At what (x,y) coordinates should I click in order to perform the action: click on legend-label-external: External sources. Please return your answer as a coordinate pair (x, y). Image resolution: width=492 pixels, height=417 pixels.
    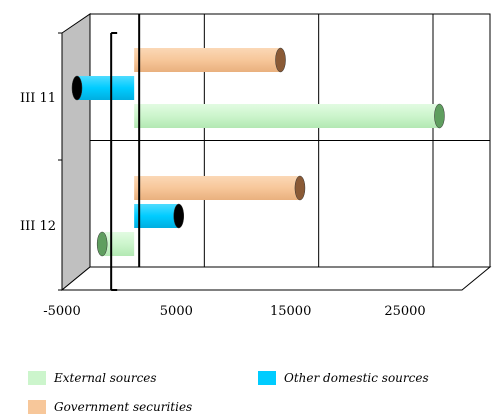
    Looking at the image, I should click on (105, 378).